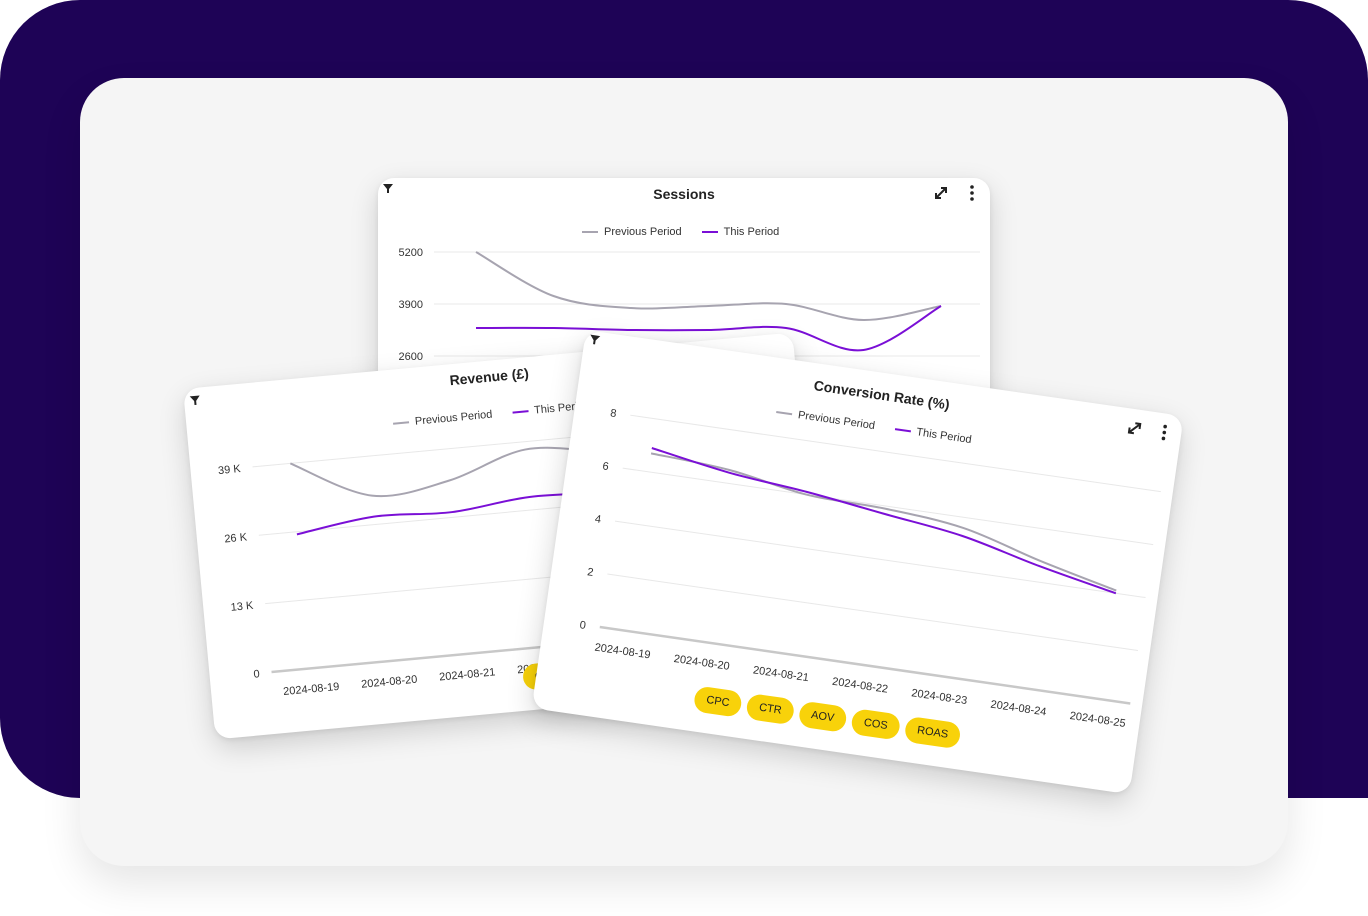 The height and width of the screenshot is (916, 1368). I want to click on y-tick-label: 8, so click(613, 413).